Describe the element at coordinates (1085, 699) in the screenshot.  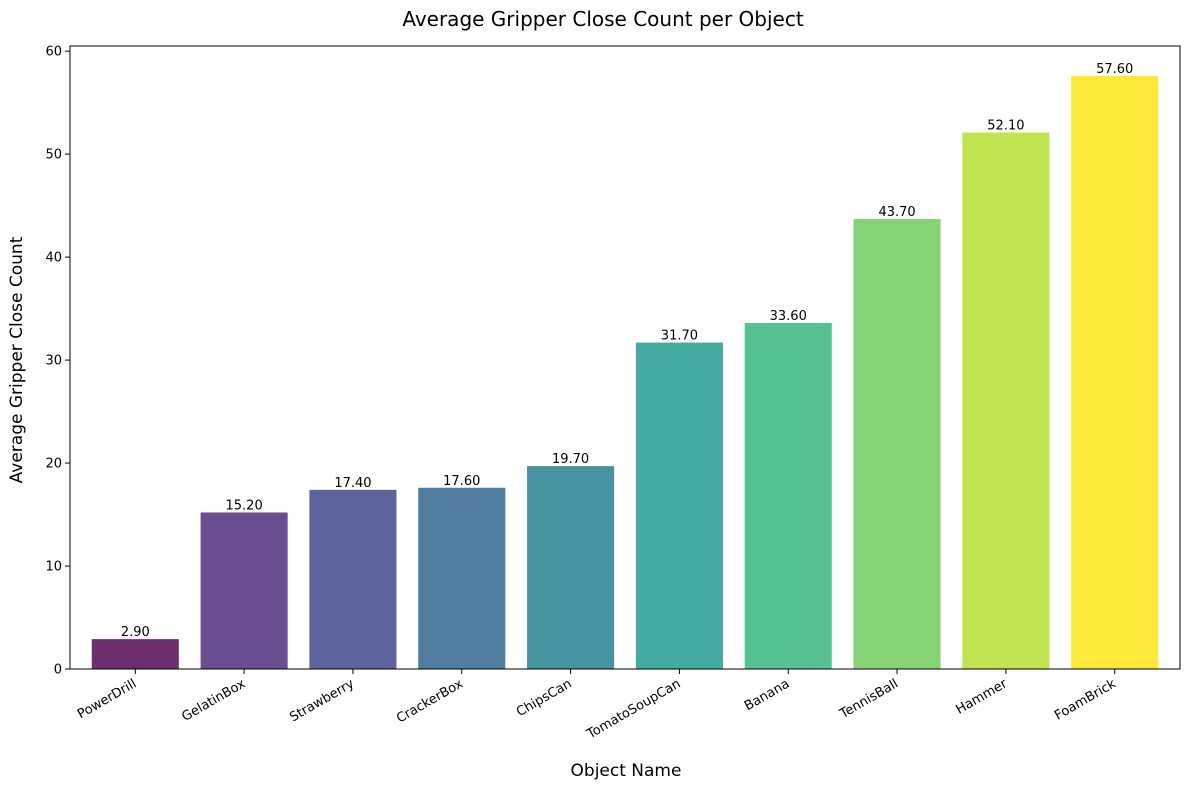
I see `x-tick-label: FoamBrick` at that location.